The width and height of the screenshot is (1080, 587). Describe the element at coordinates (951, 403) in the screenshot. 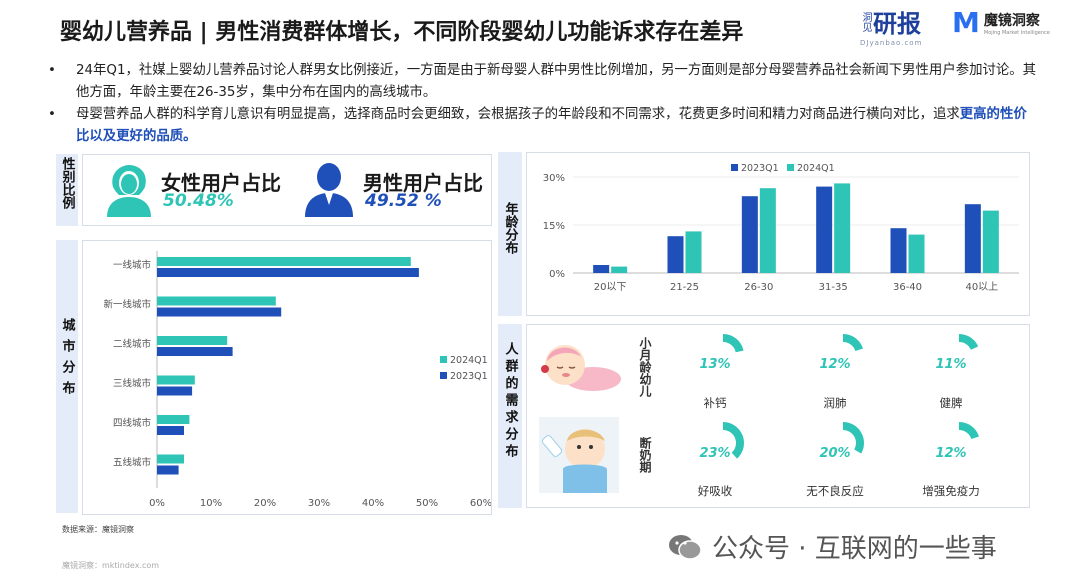

I see `need-label: 健脾` at that location.